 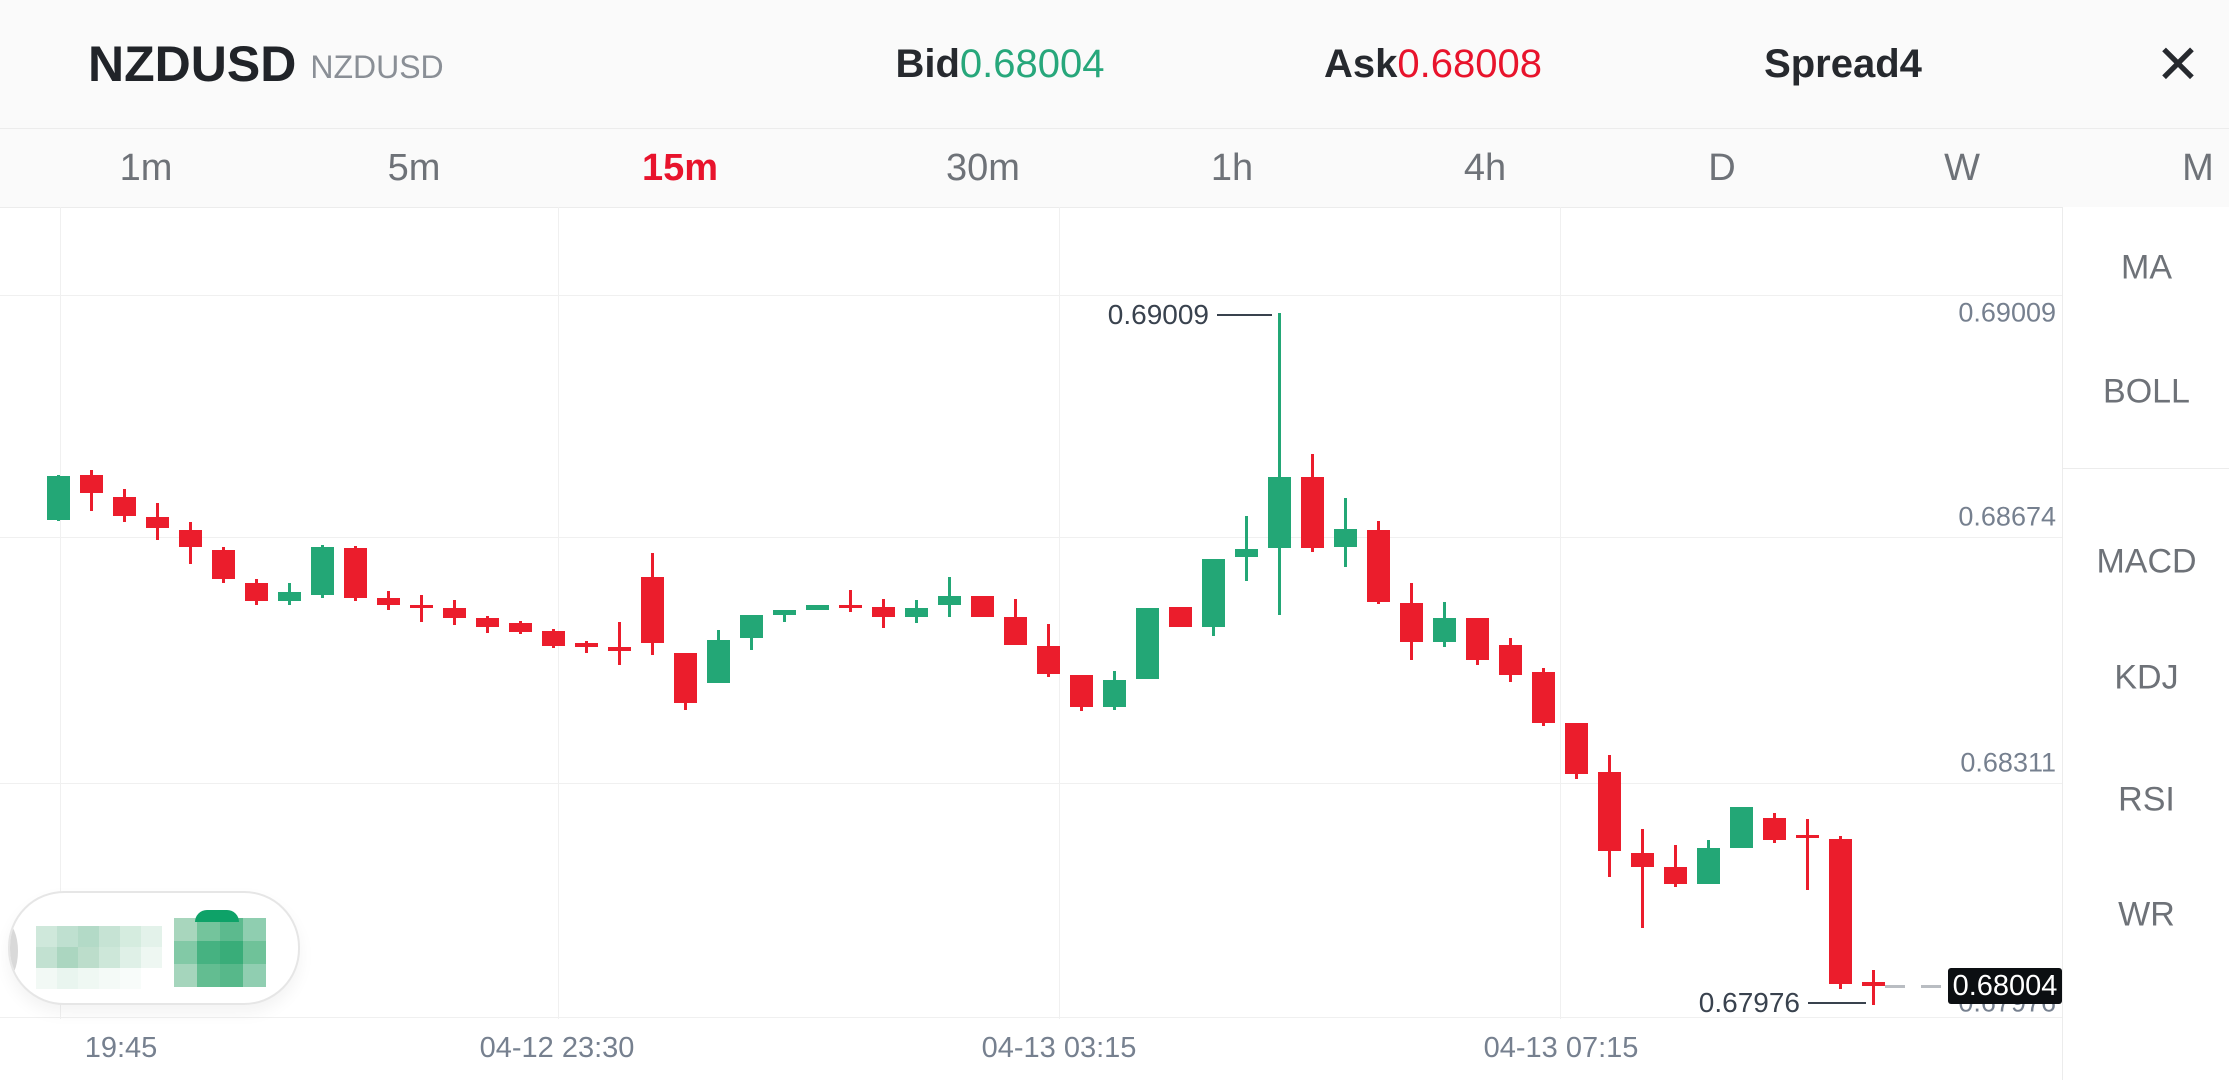 What do you see at coordinates (2146, 391) in the screenshot?
I see `indicator-boll: BOLL` at bounding box center [2146, 391].